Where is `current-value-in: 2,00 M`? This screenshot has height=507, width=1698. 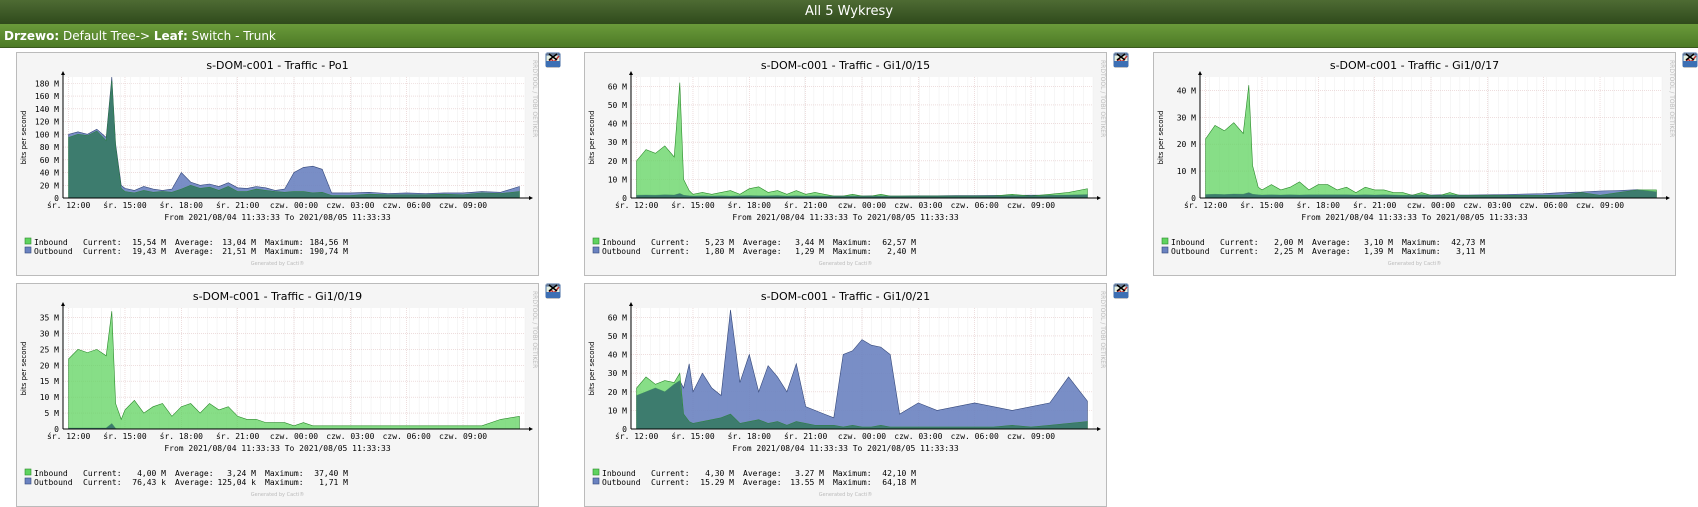 current-value-in: 2,00 M is located at coordinates (1288, 242).